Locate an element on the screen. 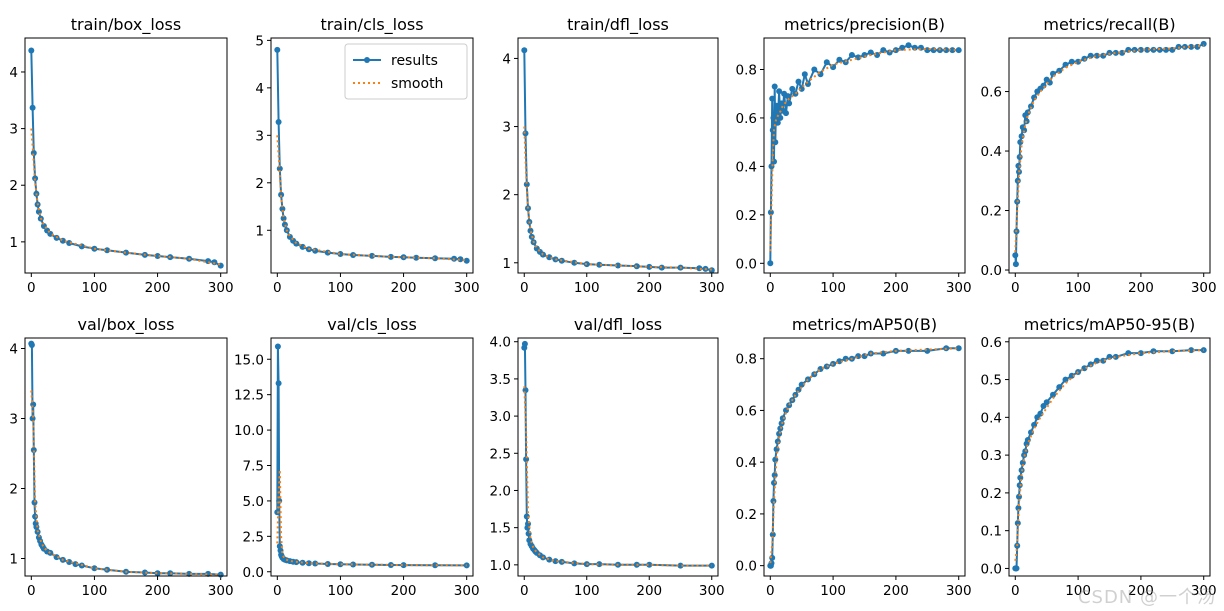  y-tick-label: 0.6 is located at coordinates (991, 93).